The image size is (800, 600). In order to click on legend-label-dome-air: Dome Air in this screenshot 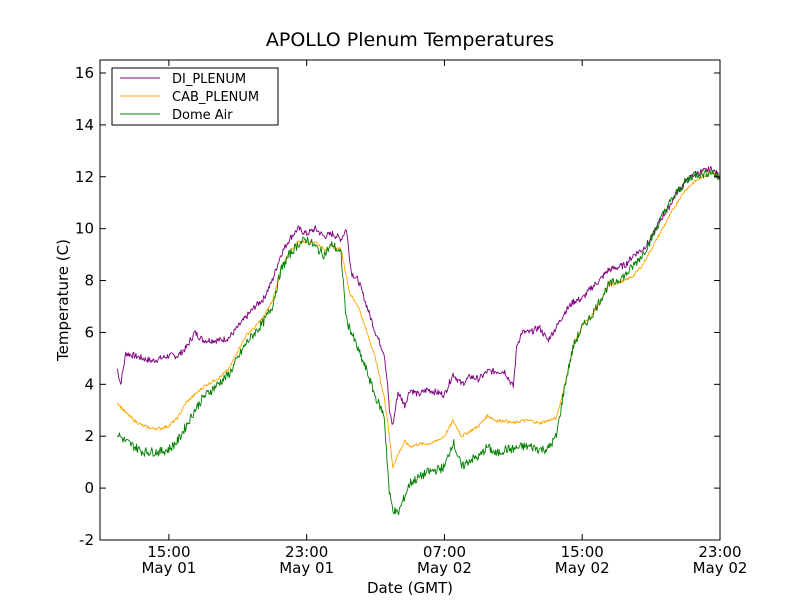, I will do `click(202, 115)`.